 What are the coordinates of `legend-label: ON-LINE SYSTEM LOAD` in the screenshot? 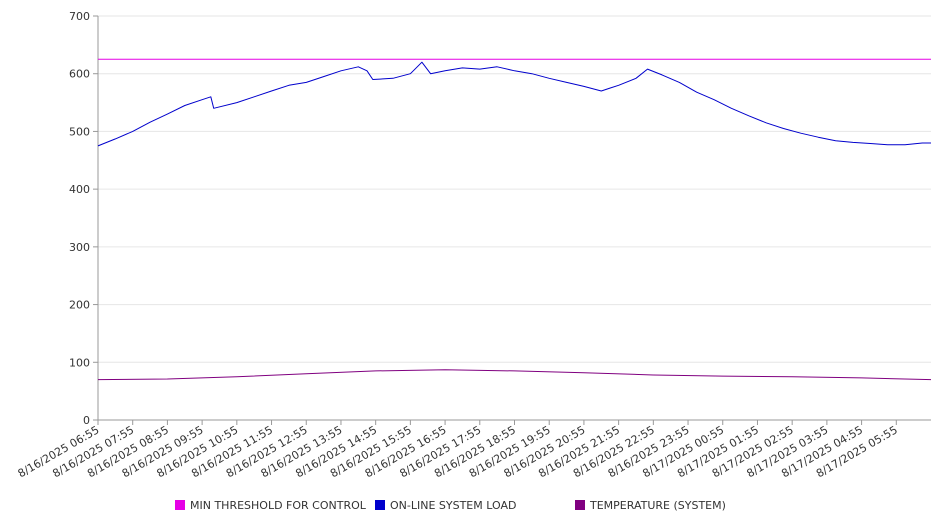 It's located at (453, 505).